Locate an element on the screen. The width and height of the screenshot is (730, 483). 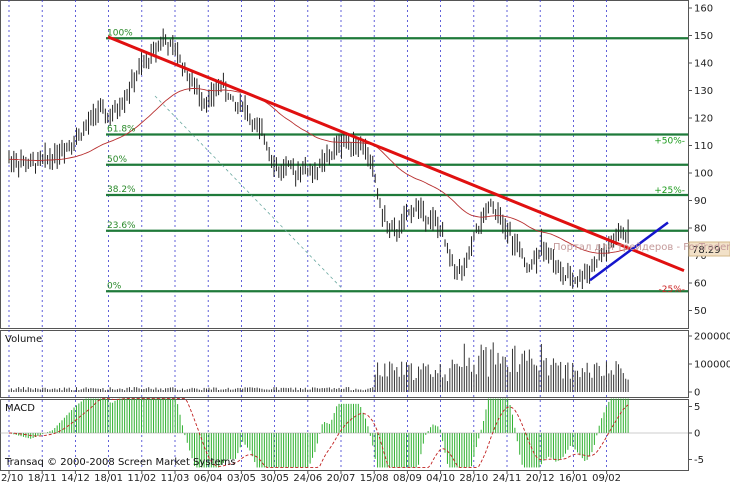
fib-level-label: 0% is located at coordinates (114, 286).